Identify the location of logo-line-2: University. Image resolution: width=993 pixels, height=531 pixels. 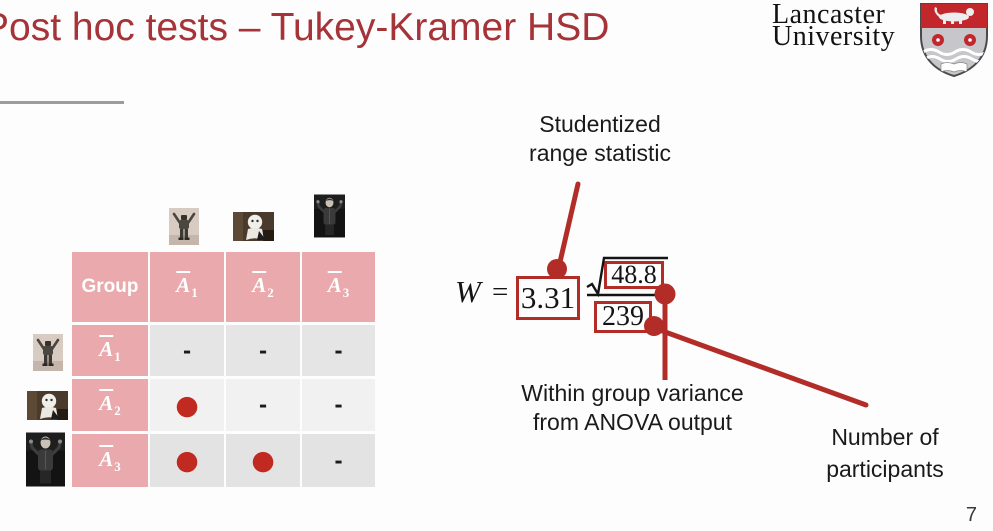
(834, 36).